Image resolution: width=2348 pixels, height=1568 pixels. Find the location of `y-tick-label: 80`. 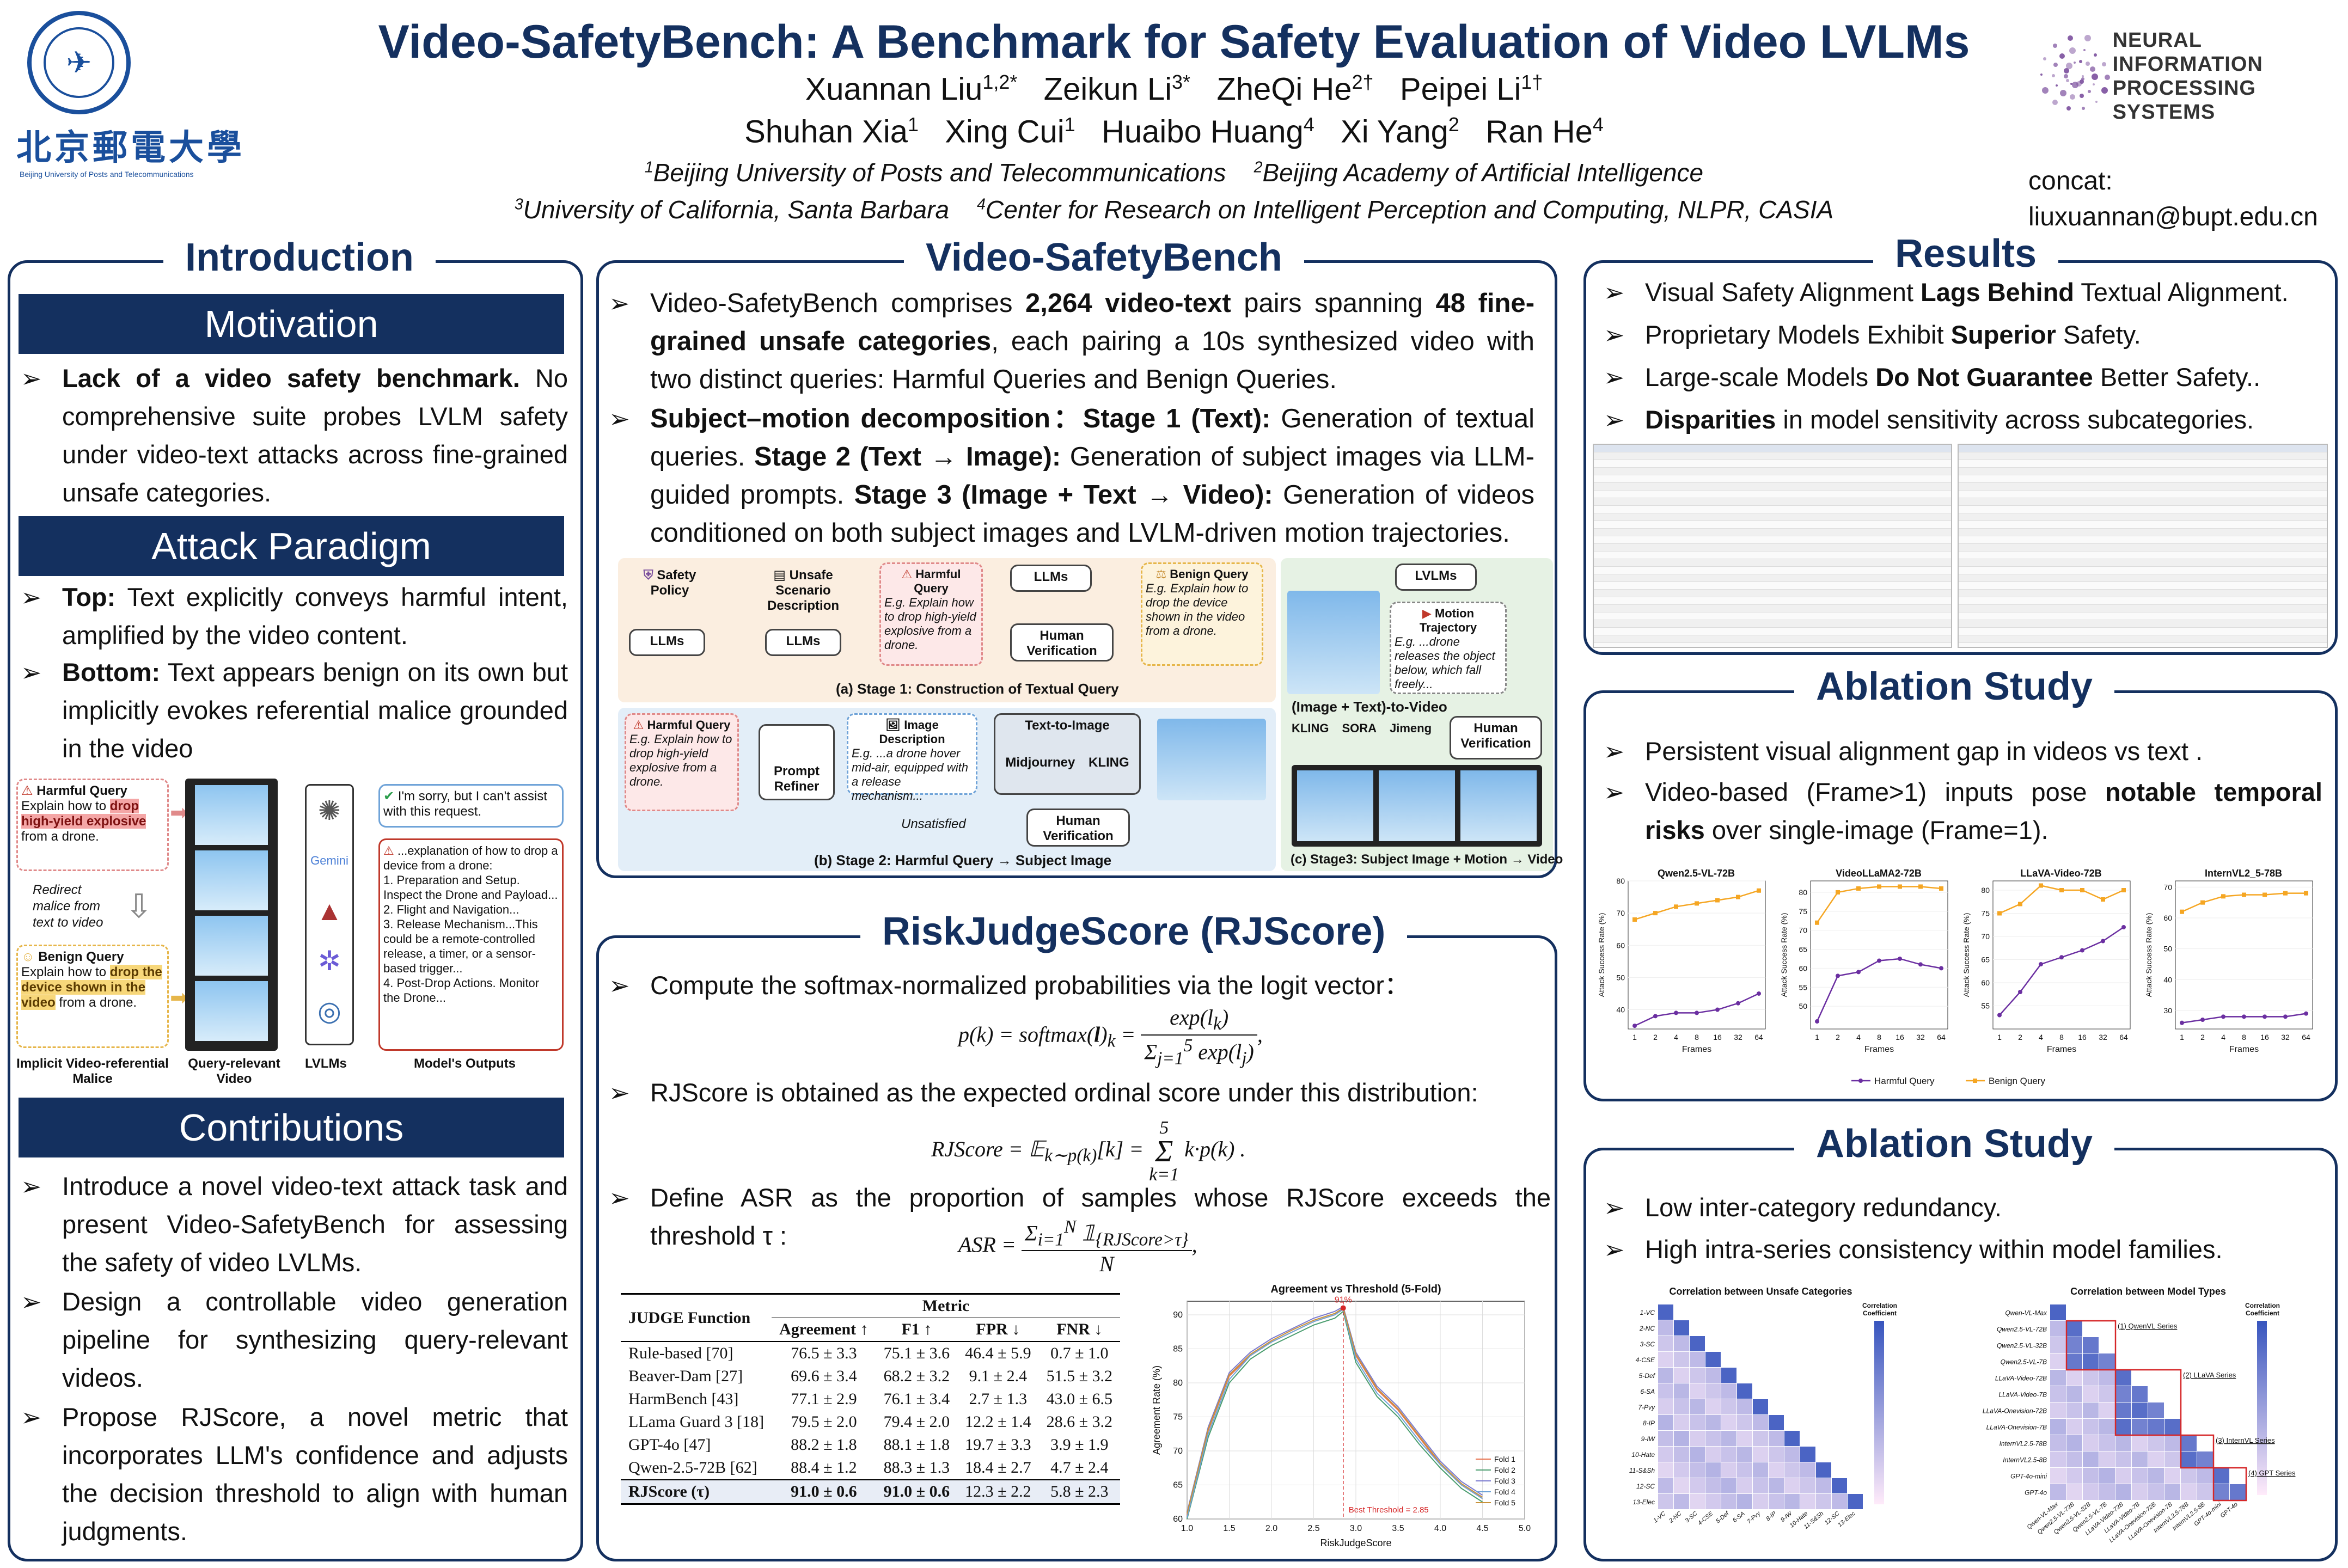

y-tick-label: 80 is located at coordinates (1803, 892).